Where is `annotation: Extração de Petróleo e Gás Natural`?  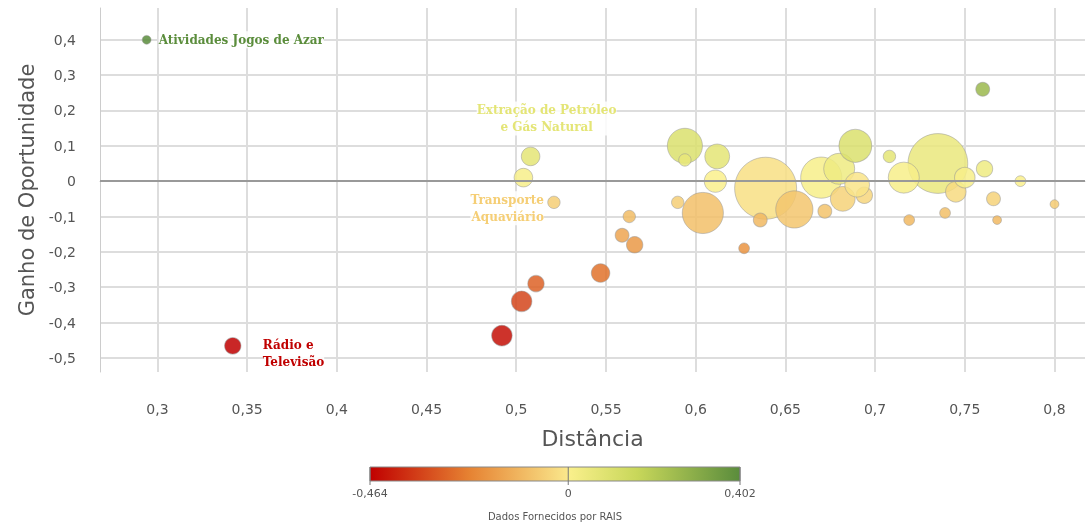 annotation: Extração de Petróleo e Gás Natural is located at coordinates (546, 118).